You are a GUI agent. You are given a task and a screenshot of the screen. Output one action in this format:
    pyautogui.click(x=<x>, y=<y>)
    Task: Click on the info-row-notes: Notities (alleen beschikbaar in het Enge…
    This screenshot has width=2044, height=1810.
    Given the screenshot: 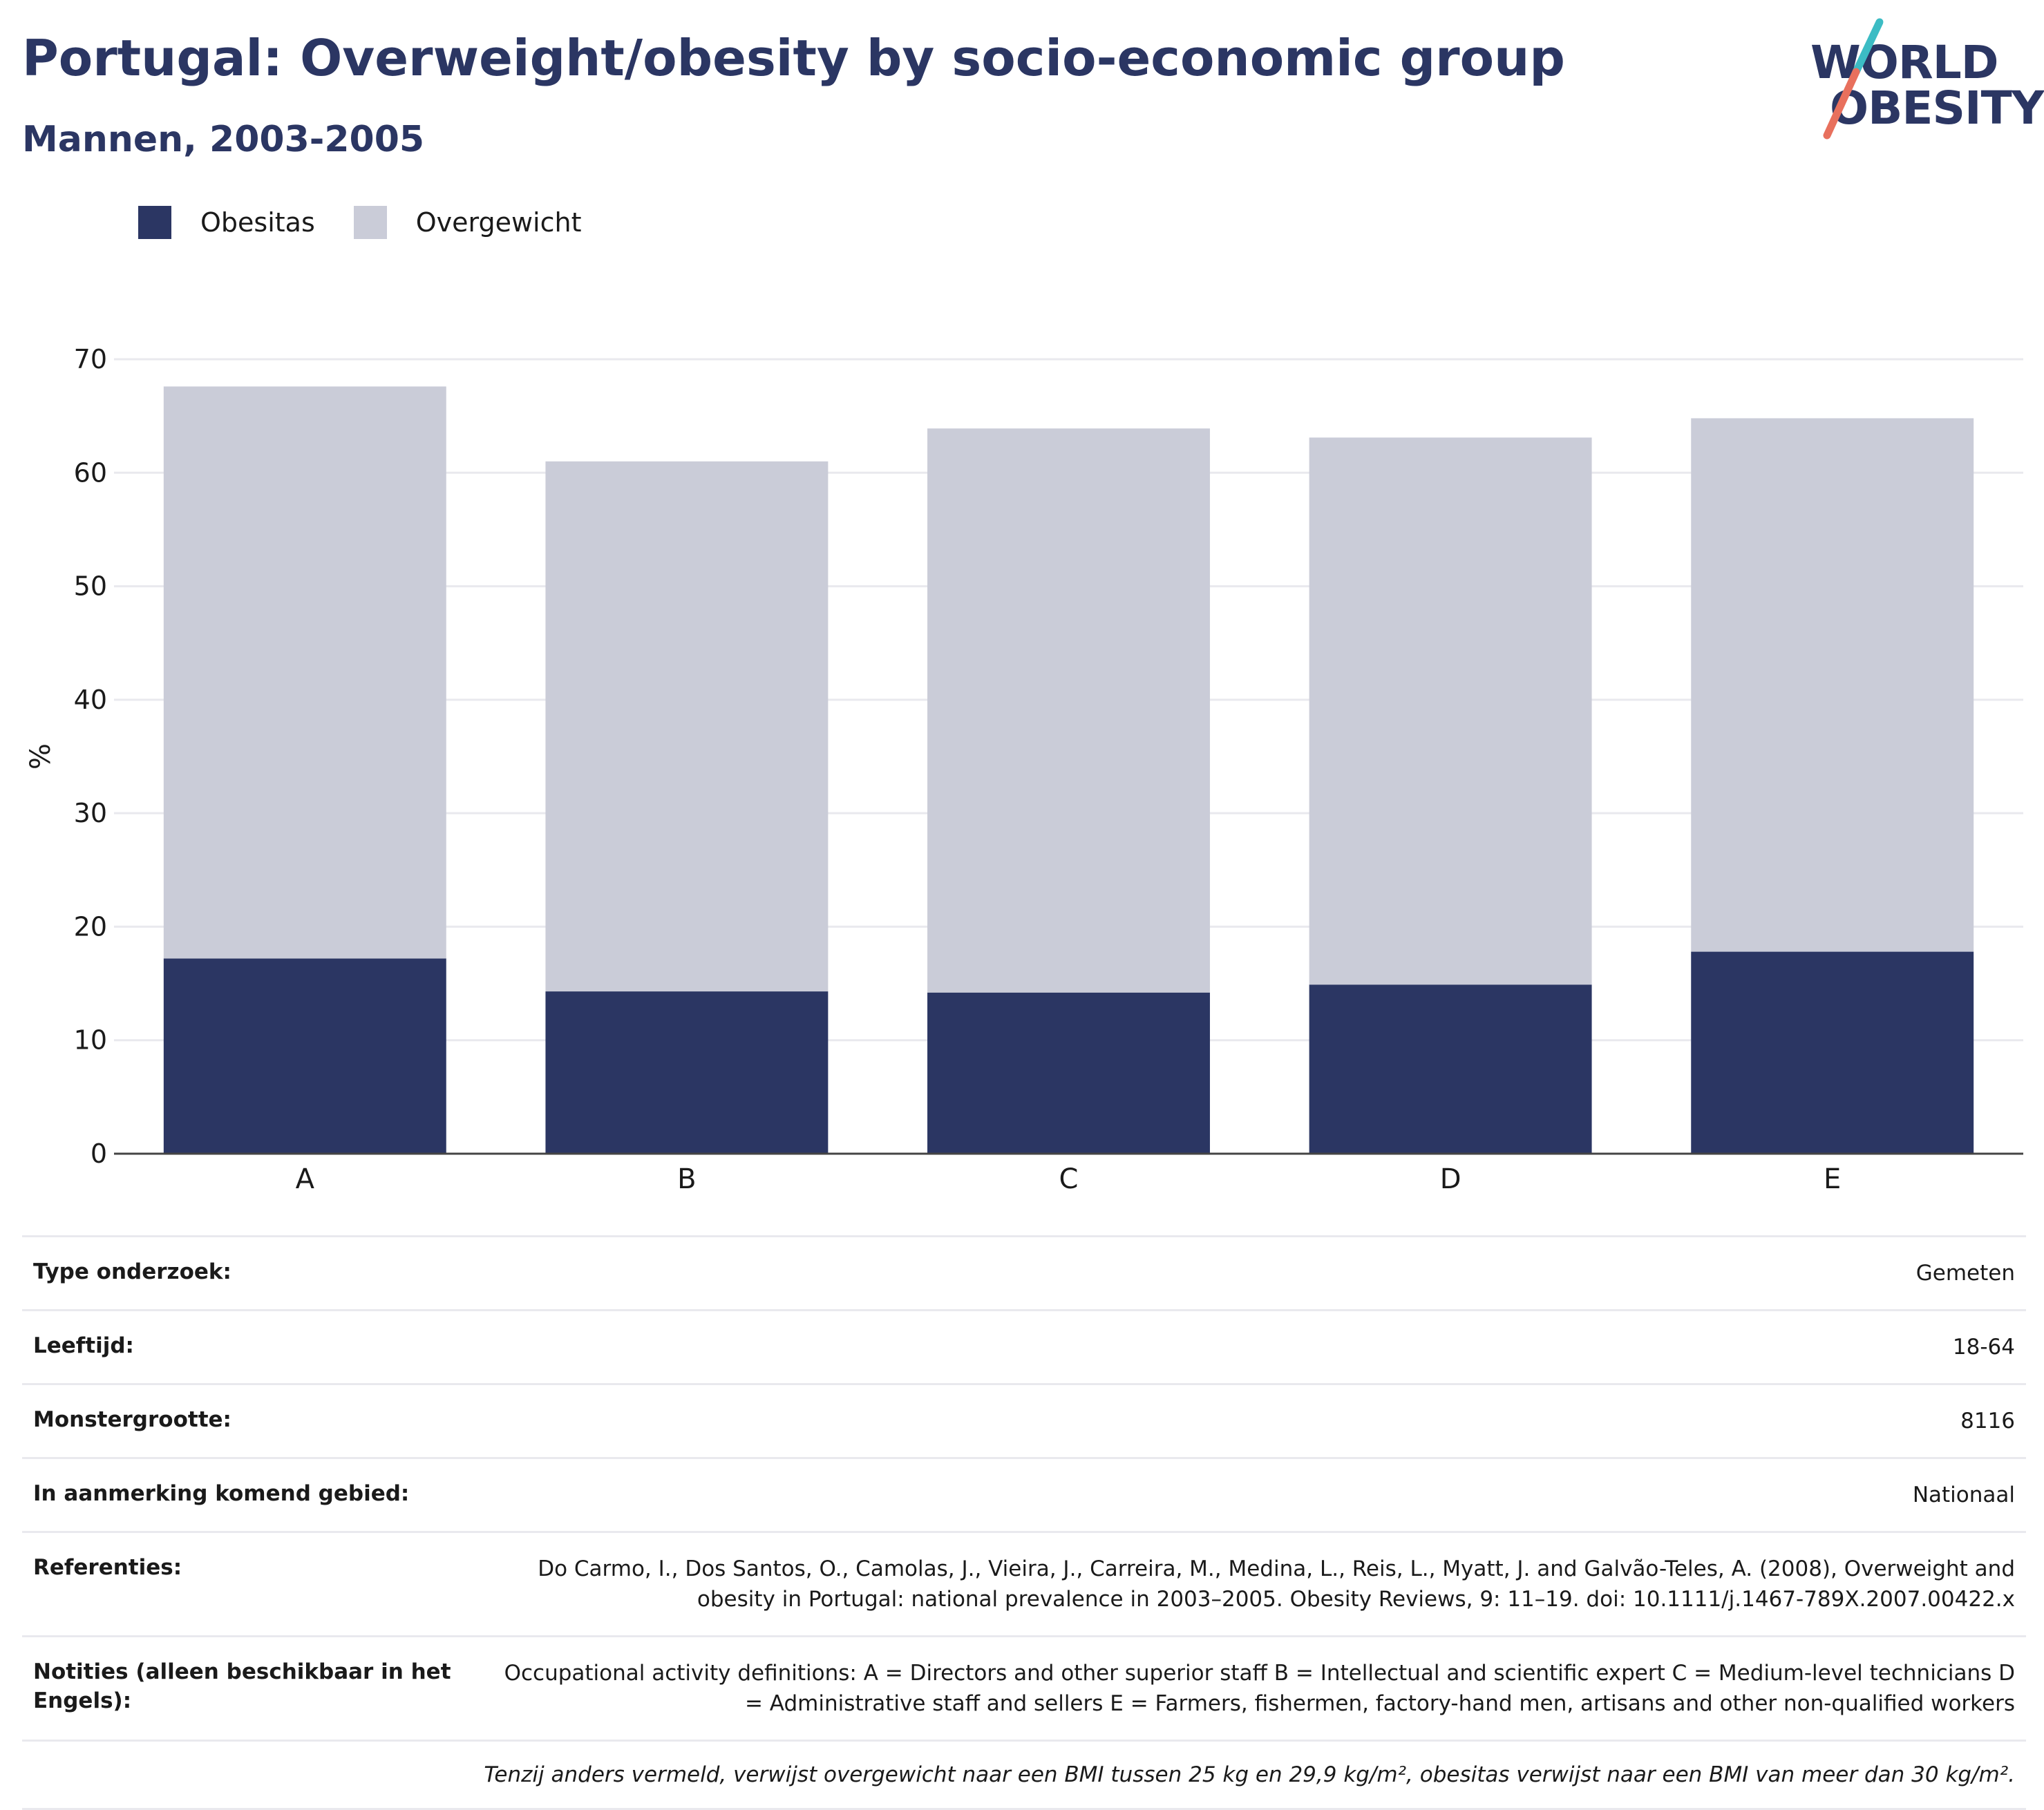 What is the action you would take?
    pyautogui.click(x=1024, y=1687)
    